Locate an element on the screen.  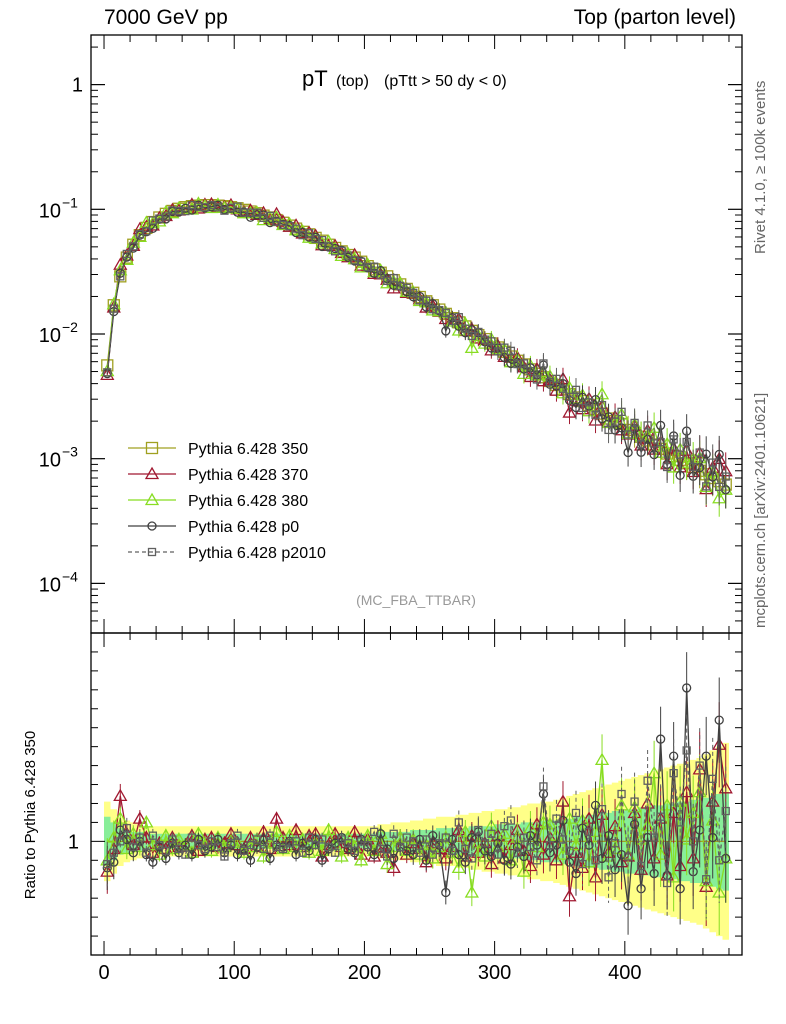
legend-marker-p2010 is located at coordinates (152, 552).